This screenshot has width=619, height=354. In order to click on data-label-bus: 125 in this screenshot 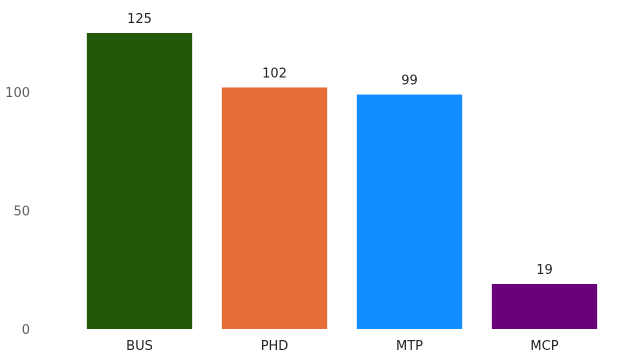, I will do `click(139, 19)`.